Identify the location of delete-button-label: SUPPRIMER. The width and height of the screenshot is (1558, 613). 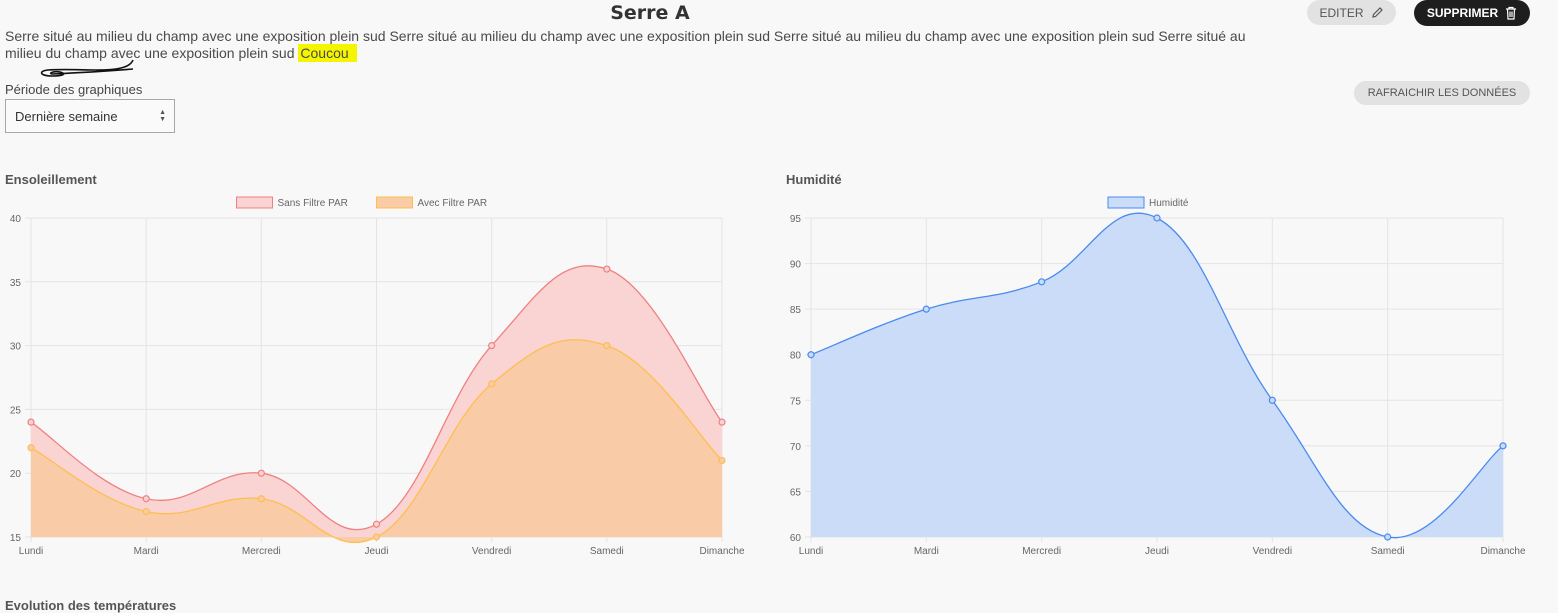
(1462, 13).